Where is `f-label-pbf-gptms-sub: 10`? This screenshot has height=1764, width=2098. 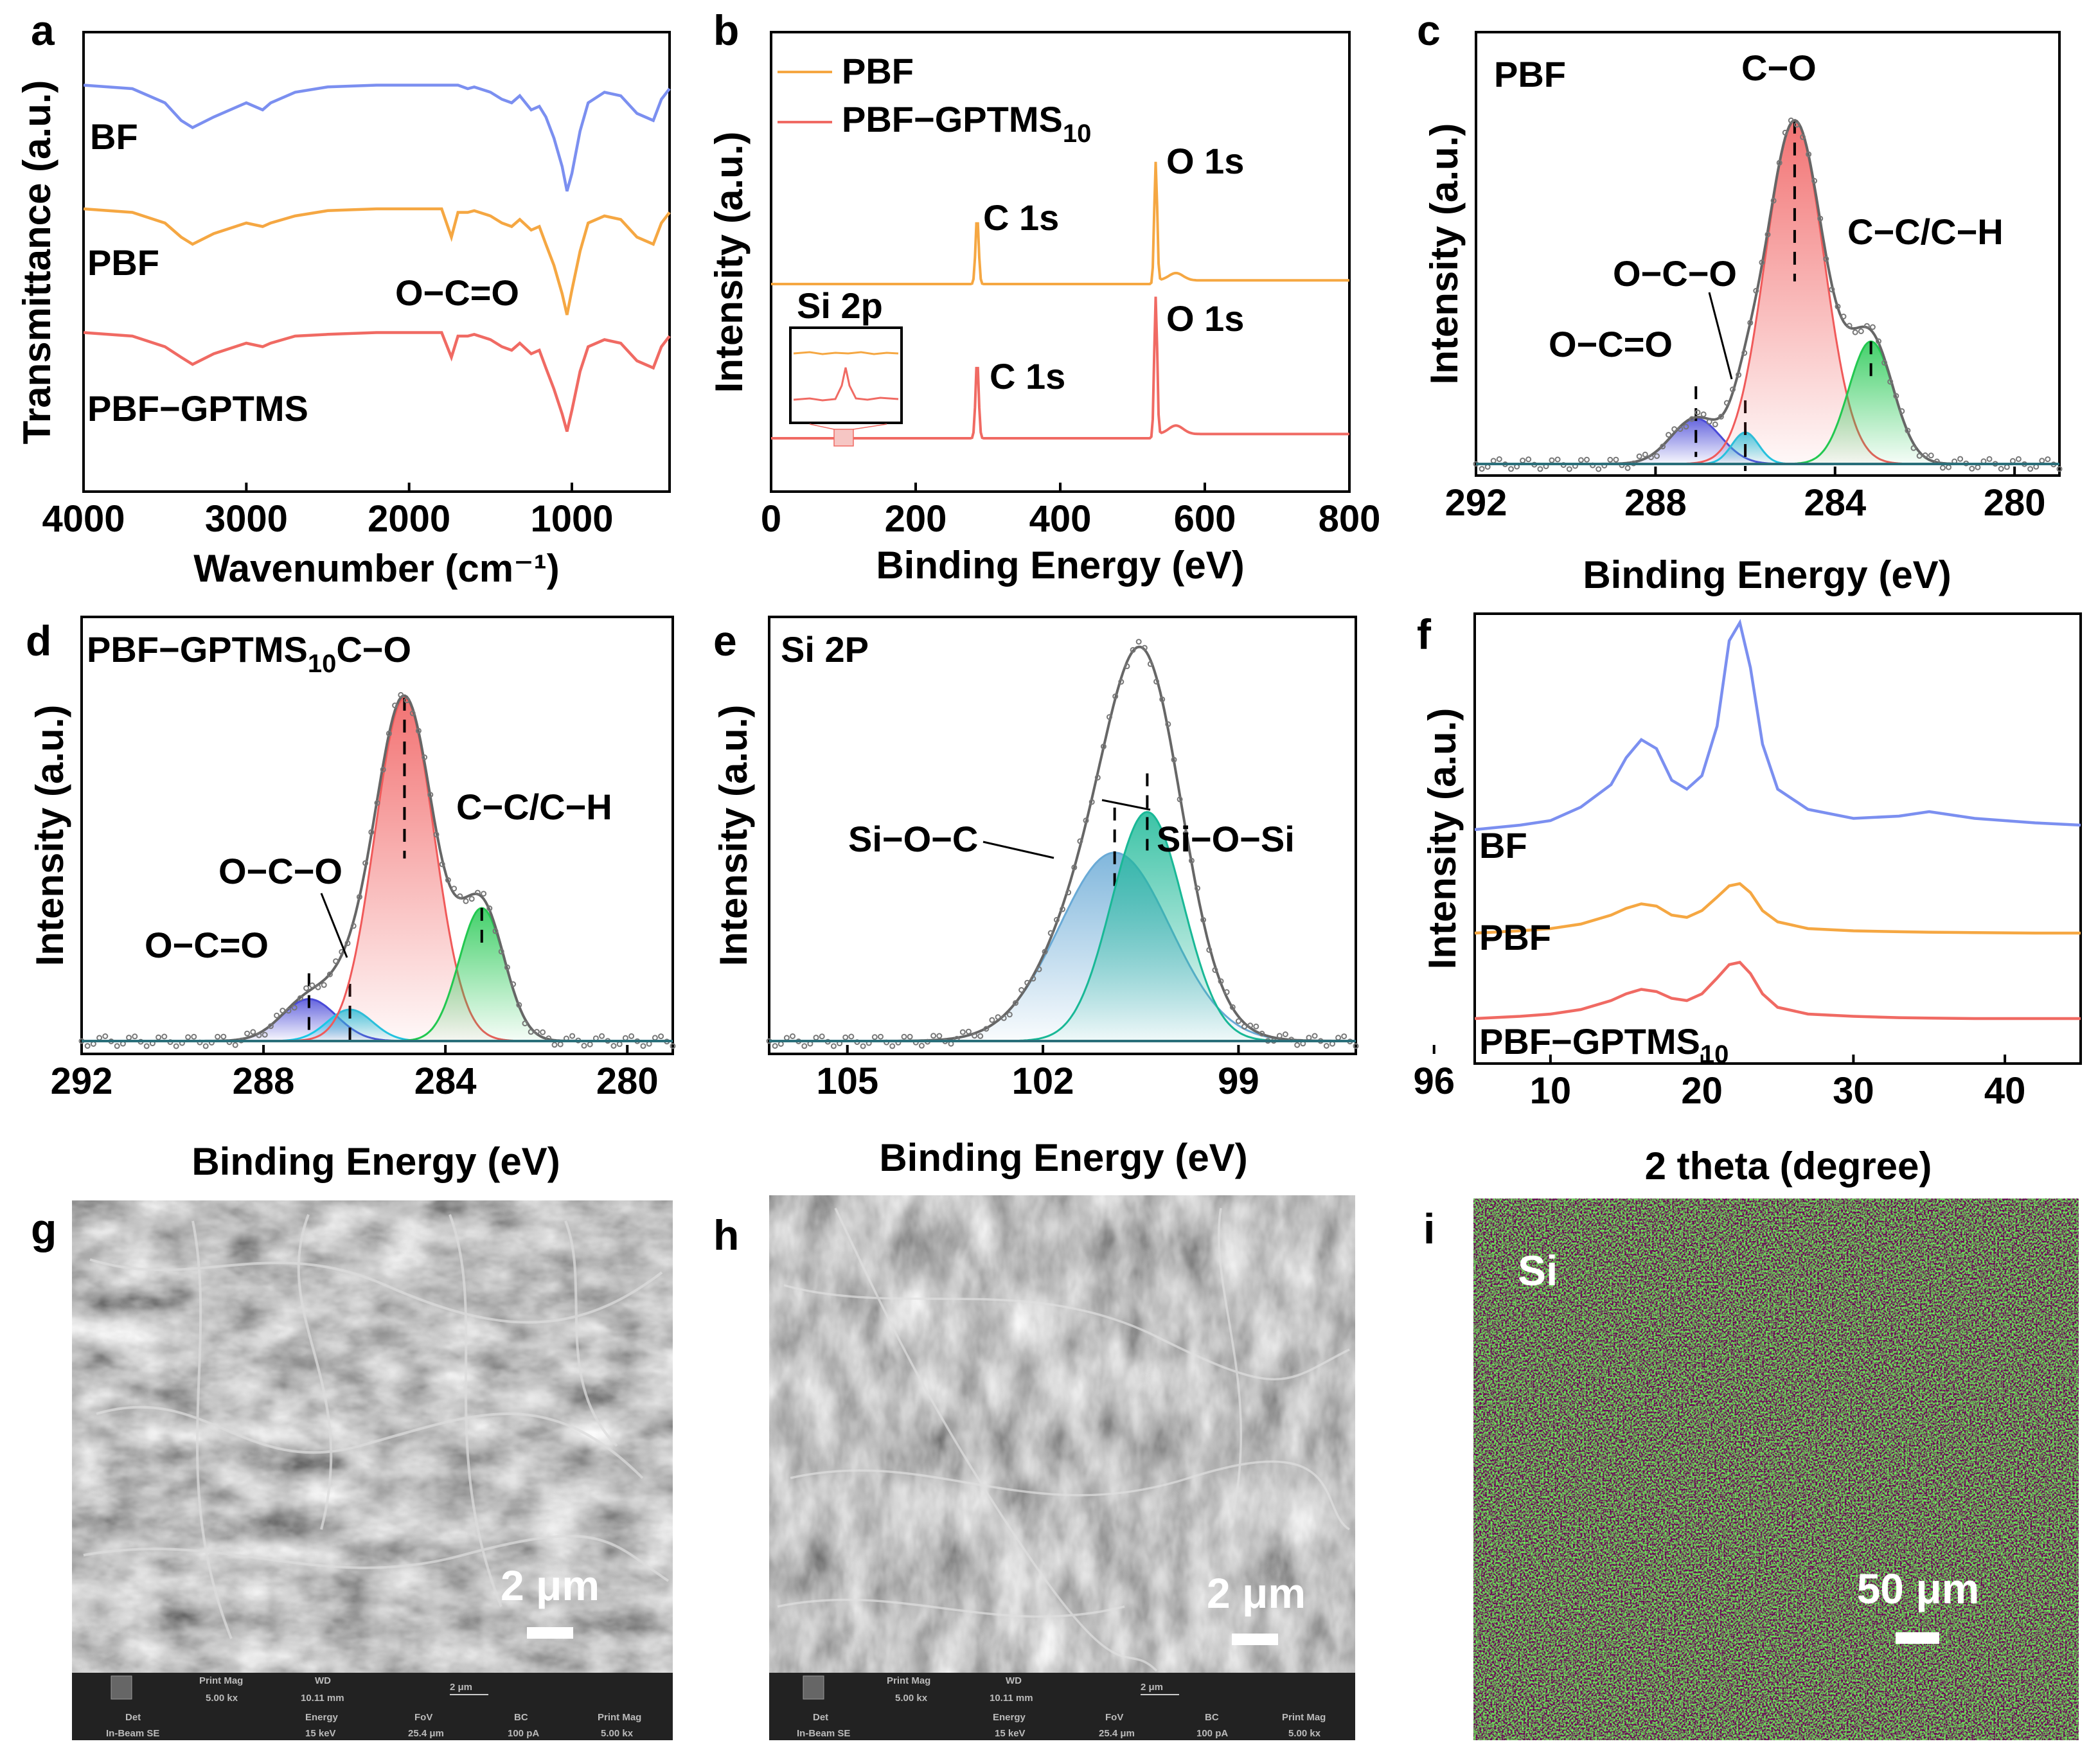
f-label-pbf-gptms-sub: 10 is located at coordinates (1714, 1054).